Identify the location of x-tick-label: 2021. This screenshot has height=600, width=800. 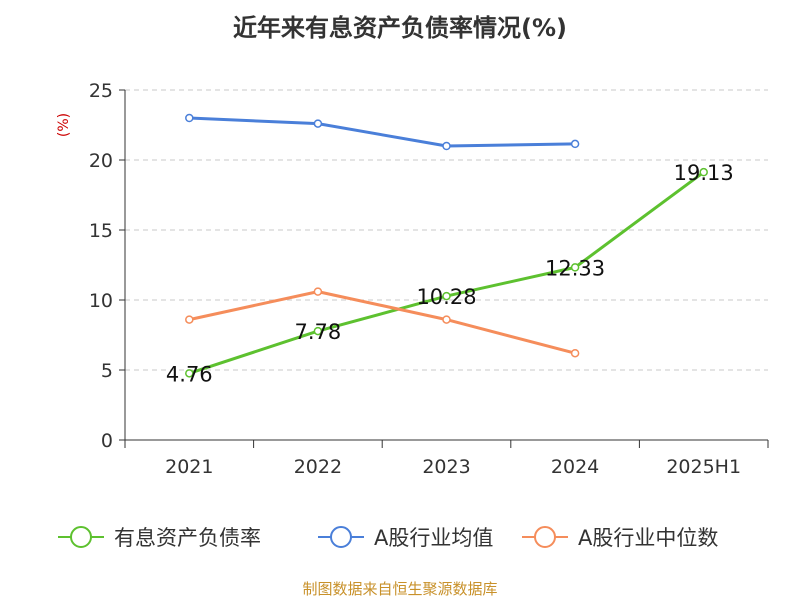
(189, 467).